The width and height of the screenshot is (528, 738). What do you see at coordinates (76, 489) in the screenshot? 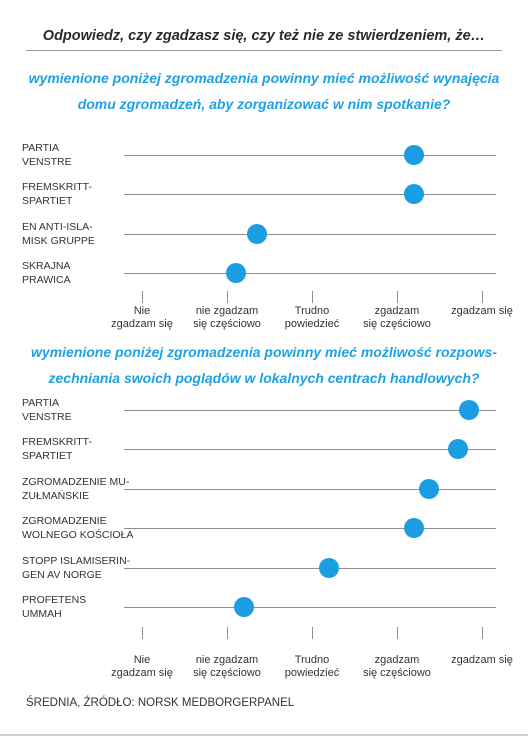
I see `chart-2-category-label: ZGROMADZENIE MU- ZUŁMAŃSKIE` at bounding box center [76, 489].